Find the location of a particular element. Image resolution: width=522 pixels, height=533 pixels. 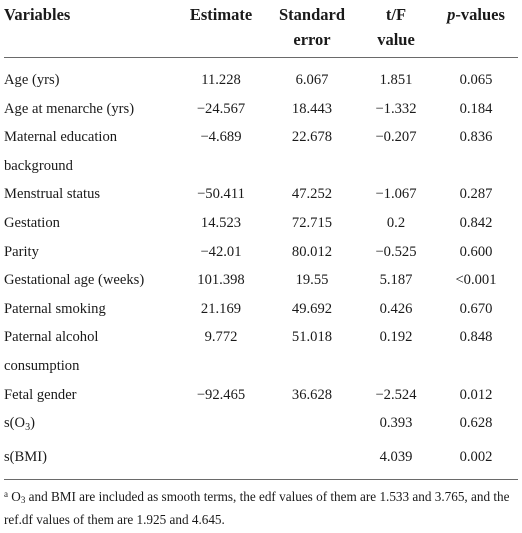

variable-cell: Menstrual status is located at coordinates (52, 194).